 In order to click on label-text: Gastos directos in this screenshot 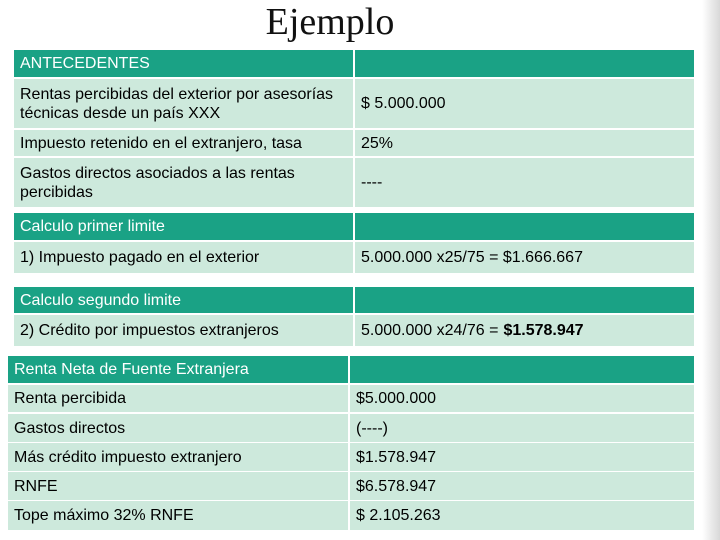, I will do `click(70, 428)`.